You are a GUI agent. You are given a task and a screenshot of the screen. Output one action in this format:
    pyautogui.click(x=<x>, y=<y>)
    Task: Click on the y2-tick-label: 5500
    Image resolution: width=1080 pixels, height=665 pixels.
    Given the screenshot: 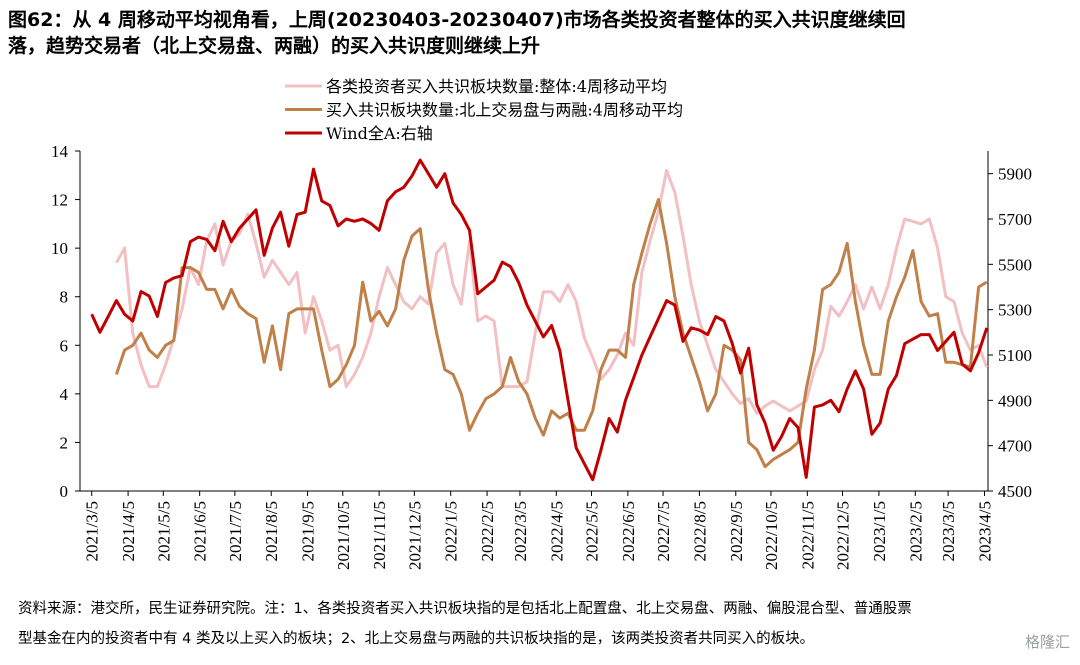 What is the action you would take?
    pyautogui.click(x=1015, y=264)
    